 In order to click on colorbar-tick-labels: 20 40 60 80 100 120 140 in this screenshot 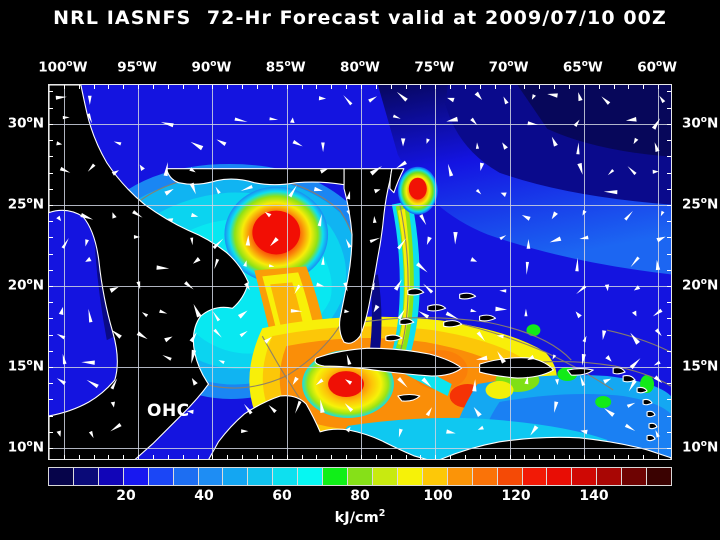, I will do `click(360, 497)`.